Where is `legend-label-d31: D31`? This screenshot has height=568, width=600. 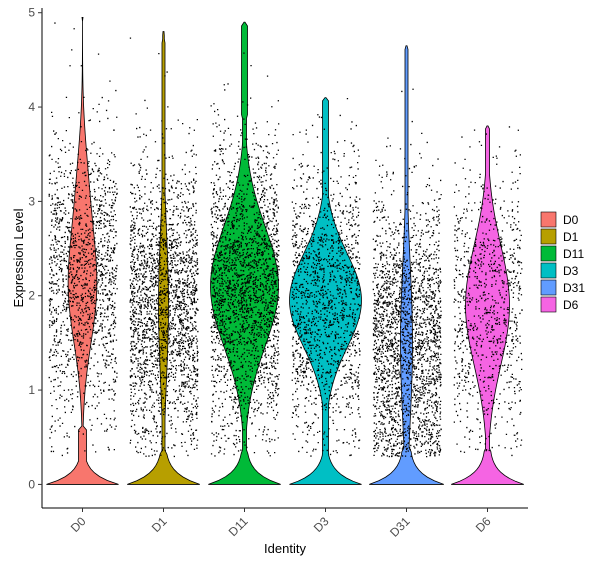
legend-label-d31: D31 is located at coordinates (574, 288).